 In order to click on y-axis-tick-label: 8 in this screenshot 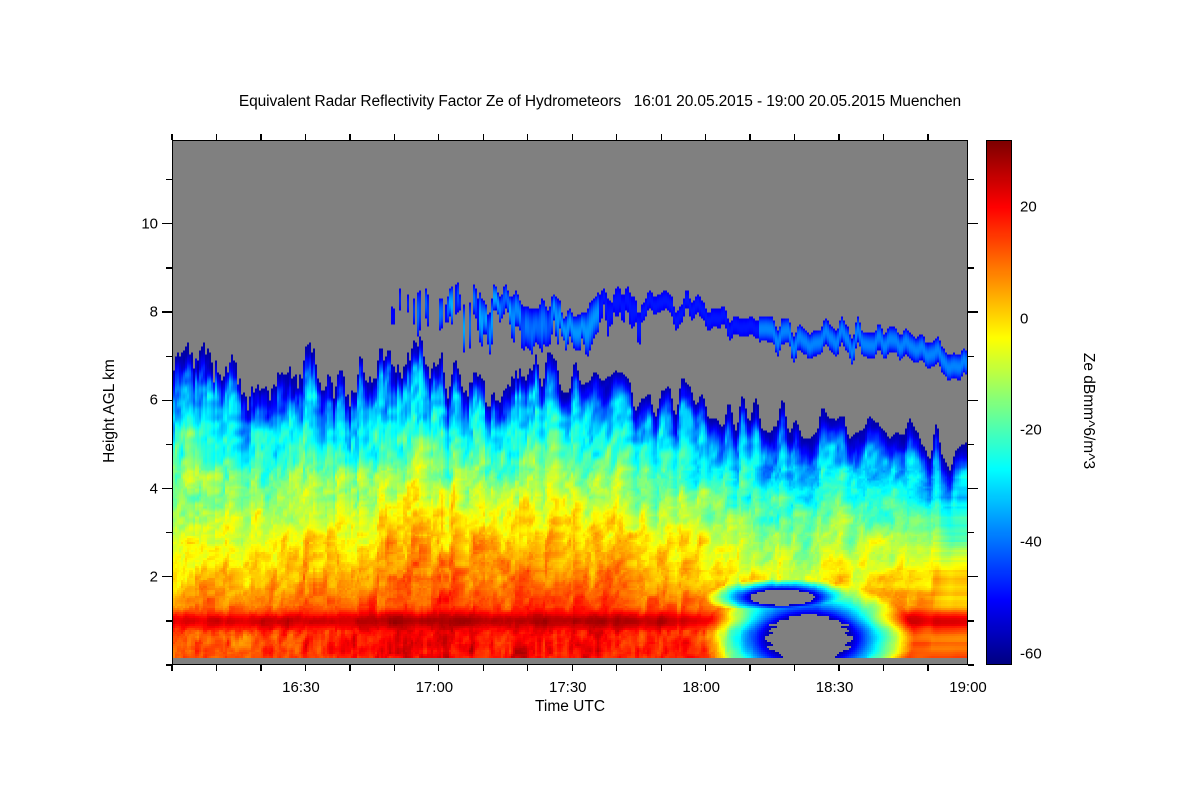, I will do `click(153, 312)`.